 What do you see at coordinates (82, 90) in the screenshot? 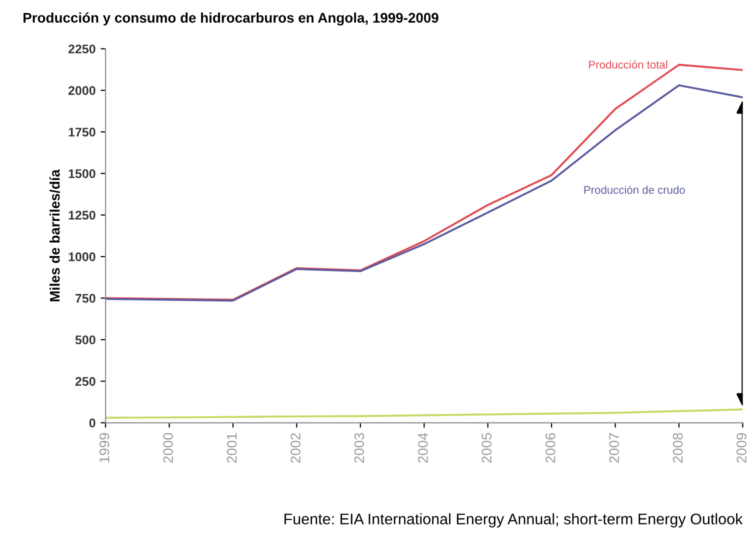
I see `y-tick-label: 2000` at bounding box center [82, 90].